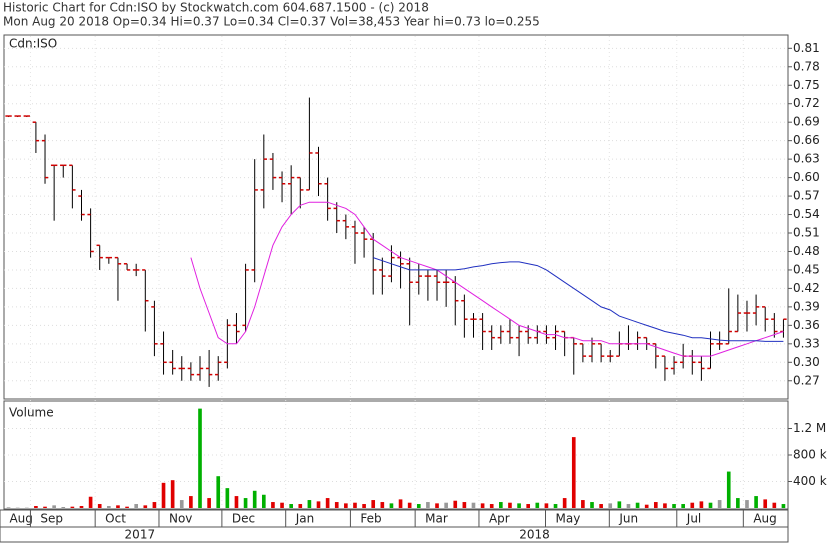 The height and width of the screenshot is (543, 830). What do you see at coordinates (810, 455) in the screenshot?
I see `y2-tick-label: 800 k` at bounding box center [810, 455].